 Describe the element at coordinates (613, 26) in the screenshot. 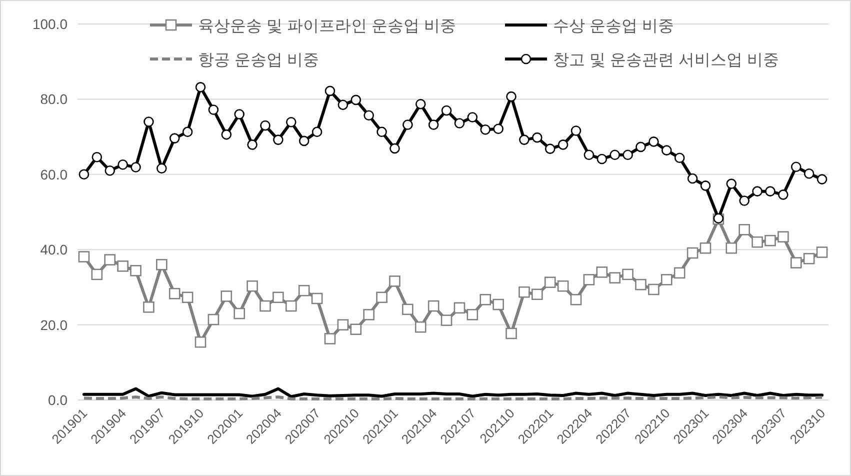

I see `legend-label: 수상 운송업 비중` at that location.